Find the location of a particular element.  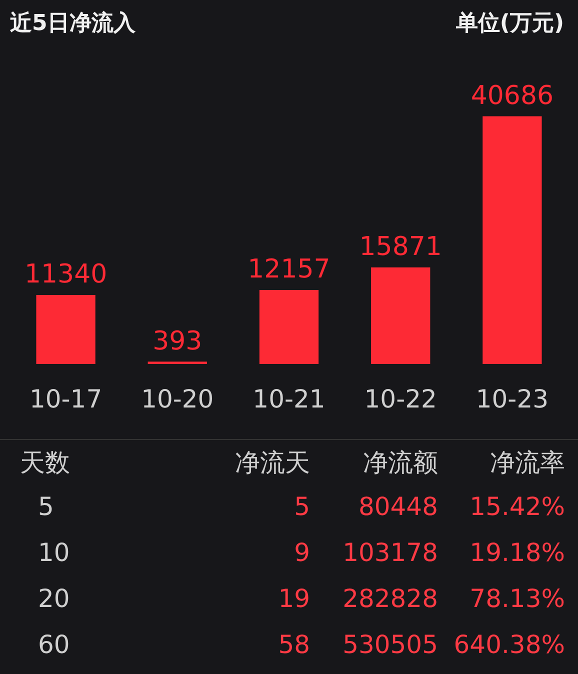

text: 10 is located at coordinates (54, 552).